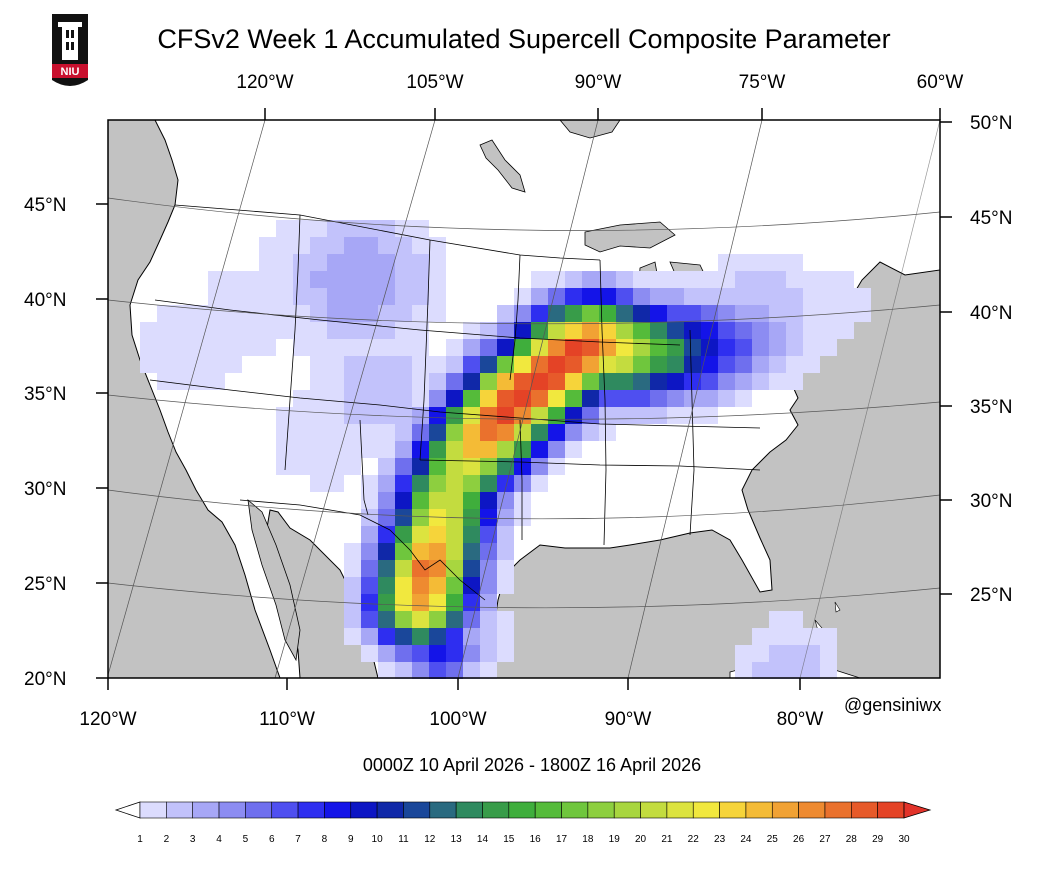 This screenshot has height=869, width=1042. I want to click on colorbar-label: 5, so click(246, 839).